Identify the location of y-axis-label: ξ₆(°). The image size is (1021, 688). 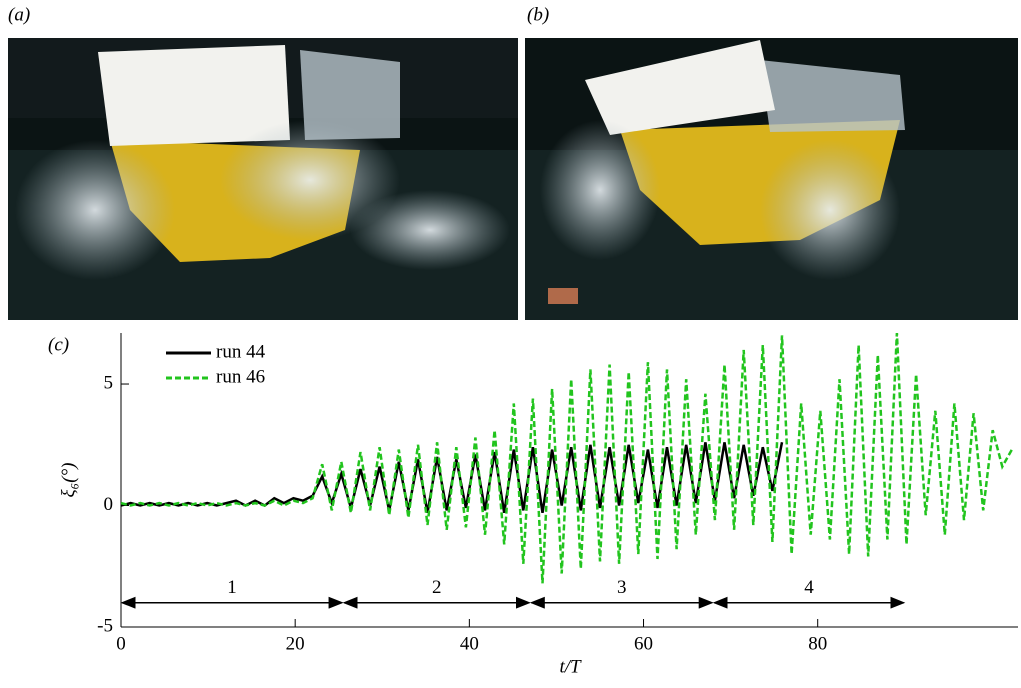
(68, 480).